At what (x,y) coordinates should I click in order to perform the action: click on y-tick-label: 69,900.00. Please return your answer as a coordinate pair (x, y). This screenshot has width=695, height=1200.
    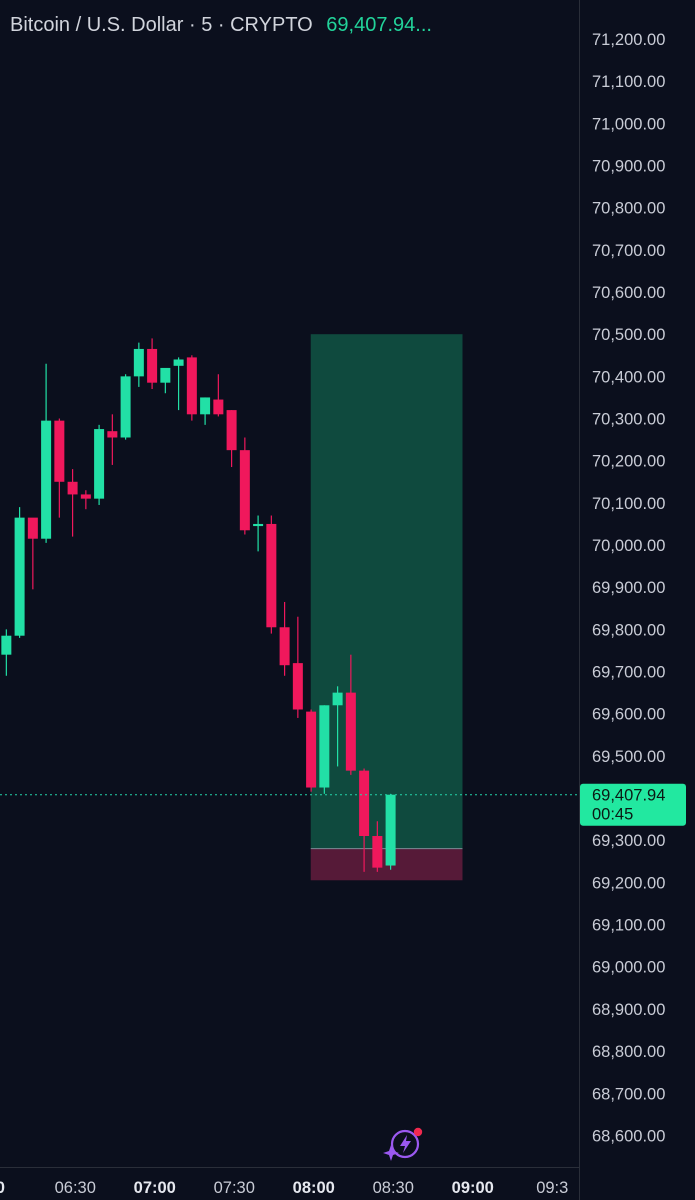
    Looking at the image, I should click on (628, 588).